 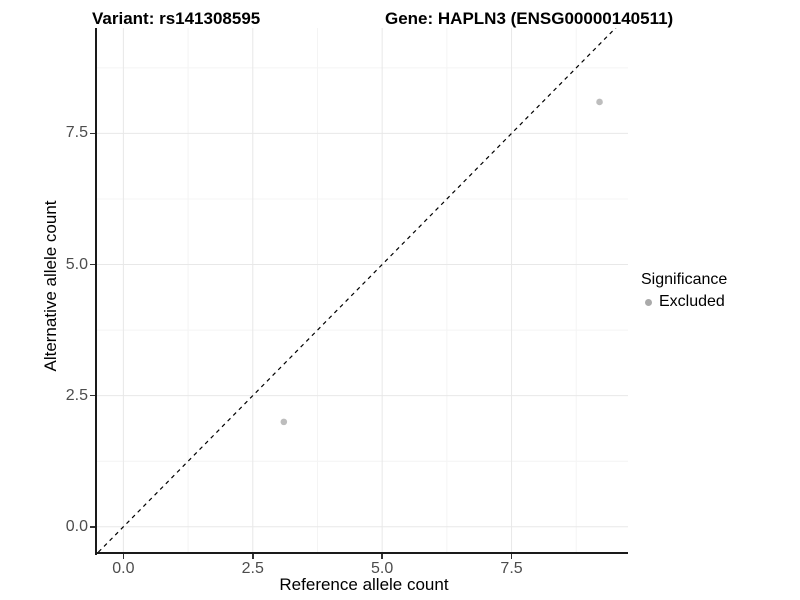 What do you see at coordinates (692, 301) in the screenshot?
I see `legend-item-label: Excluded` at bounding box center [692, 301].